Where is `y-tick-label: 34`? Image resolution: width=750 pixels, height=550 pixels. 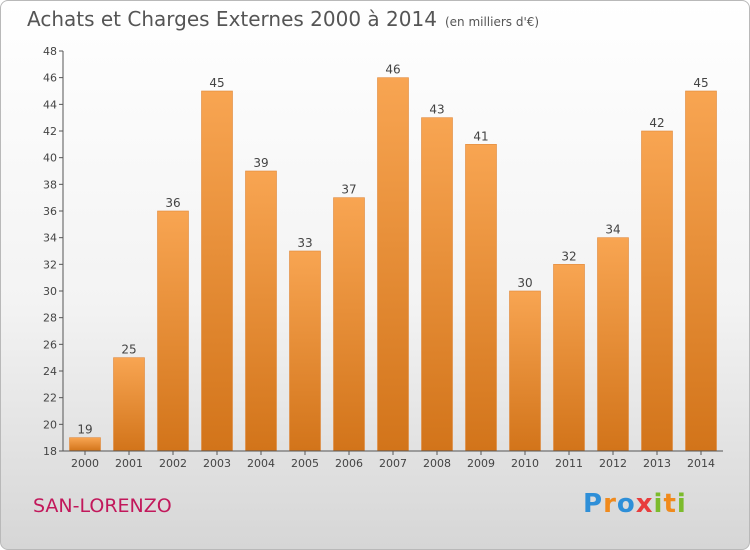
y-tick-label: 34 is located at coordinates (50, 238).